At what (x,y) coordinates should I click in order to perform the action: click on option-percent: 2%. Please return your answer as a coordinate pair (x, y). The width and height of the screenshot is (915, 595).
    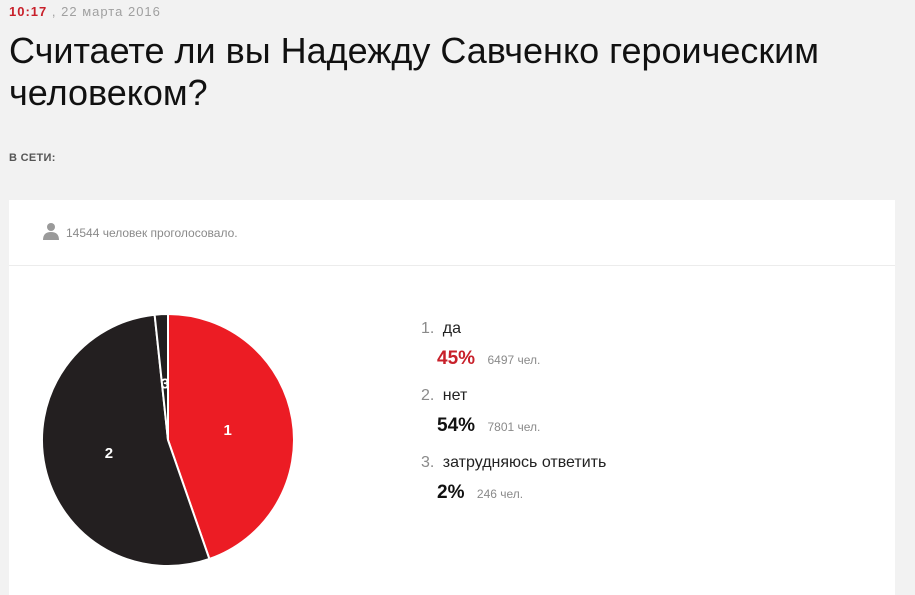
    Looking at the image, I should click on (451, 492).